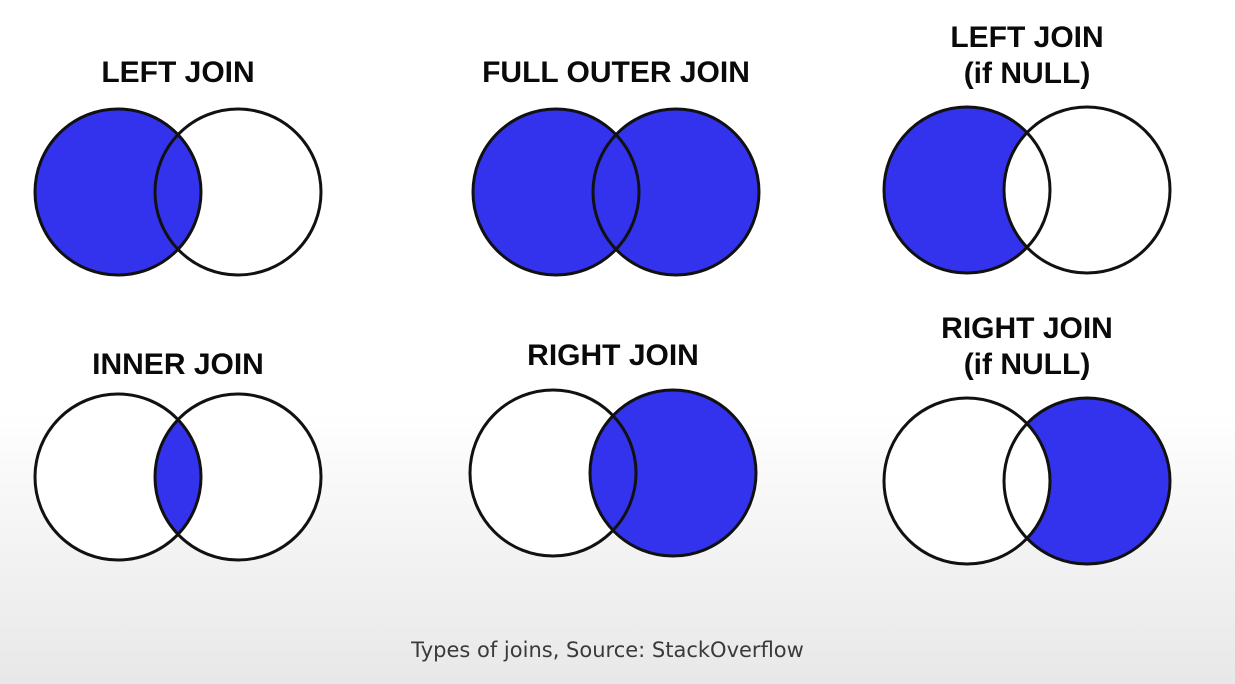 This screenshot has width=1235, height=684. I want to click on diagram-title: FULL OUTER JOIN, so click(616, 73).